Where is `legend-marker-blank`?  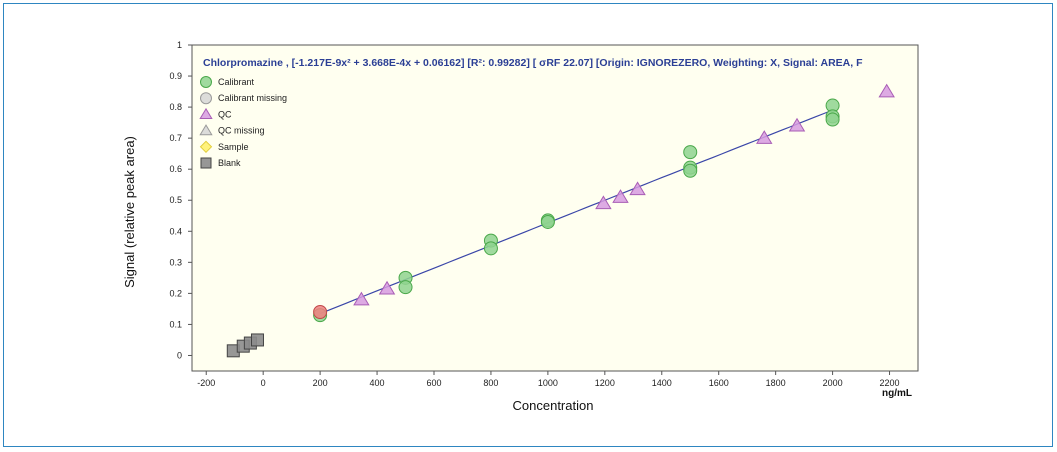 legend-marker-blank is located at coordinates (206, 163).